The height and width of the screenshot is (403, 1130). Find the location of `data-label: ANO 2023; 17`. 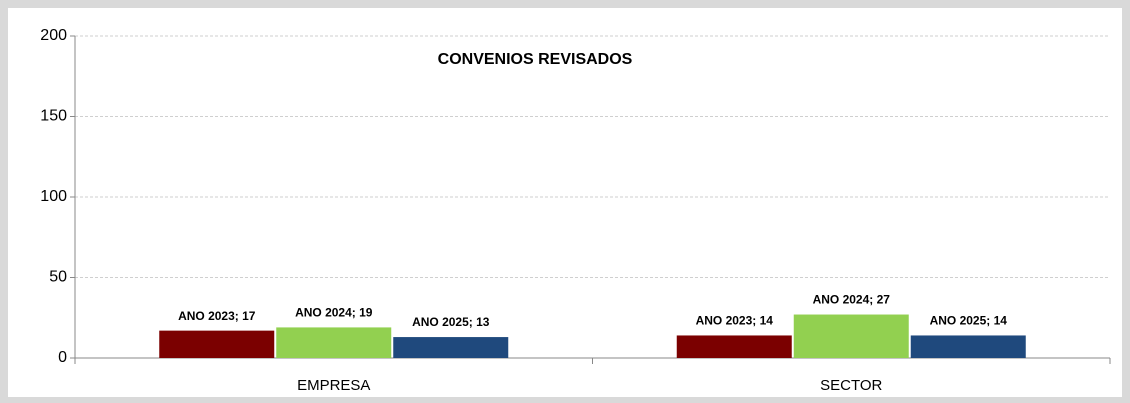

data-label: ANO 2023; 17 is located at coordinates (217, 316).